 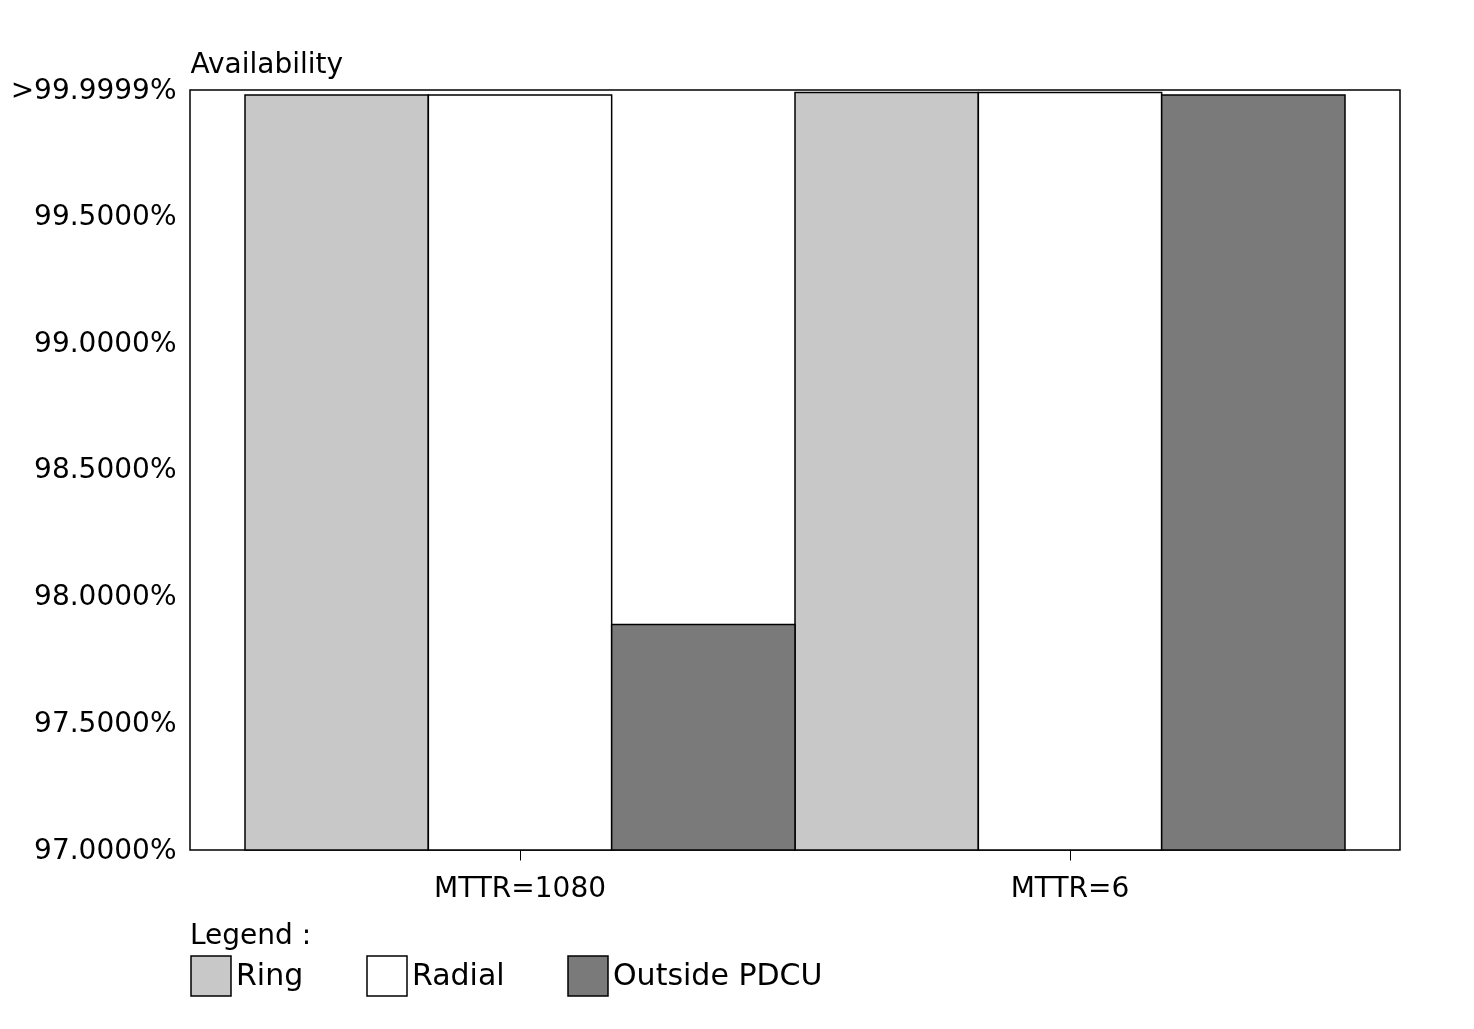 I want to click on y-tick-label: 97.0000%, so click(x=105, y=849).